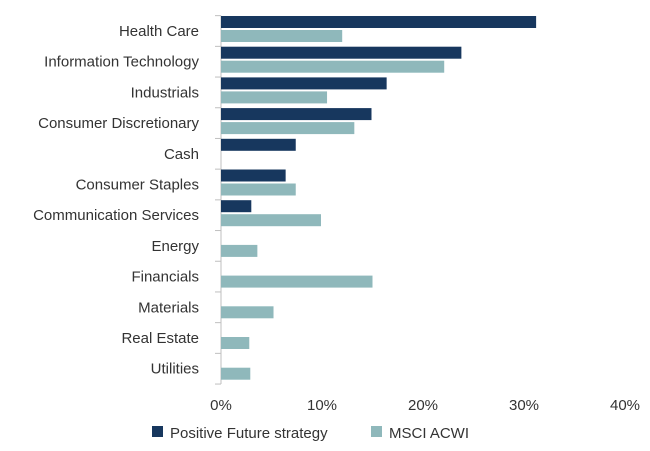 The width and height of the screenshot is (650, 451). Describe the element at coordinates (165, 277) in the screenshot. I see `category-label: Financials` at that location.